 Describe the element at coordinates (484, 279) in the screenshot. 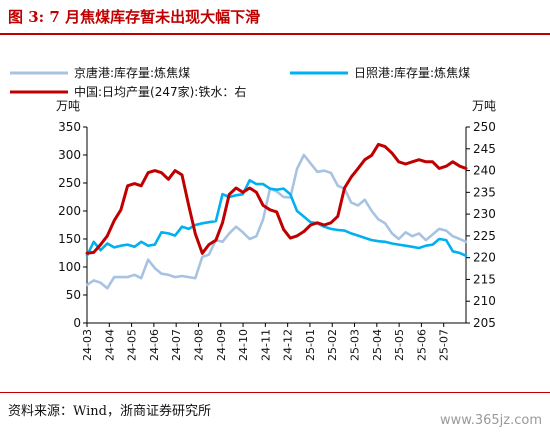

I see `y-right-tick-label: 215` at that location.